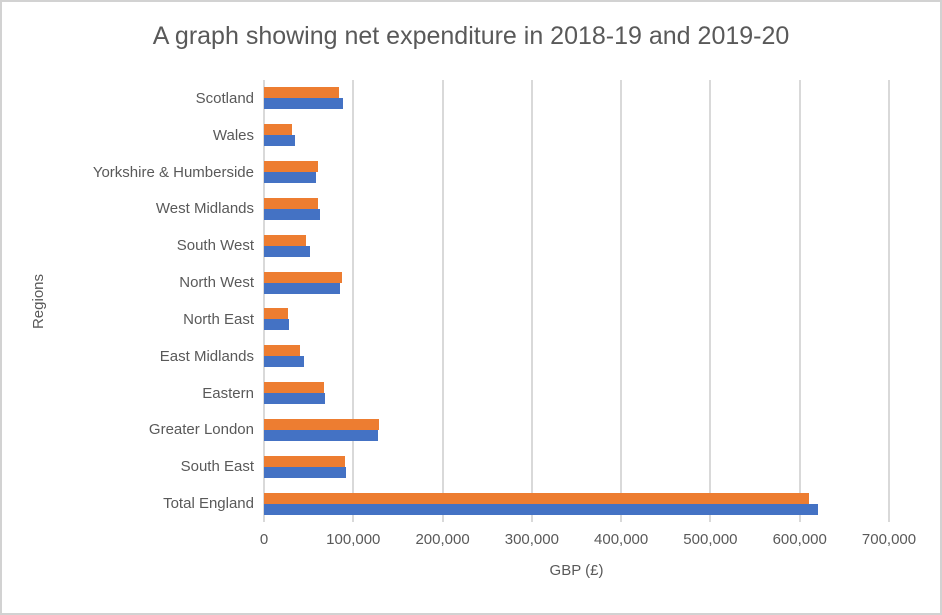 The image size is (942, 615). Describe the element at coordinates (201, 430) in the screenshot. I see `category-label: Greater London` at that location.